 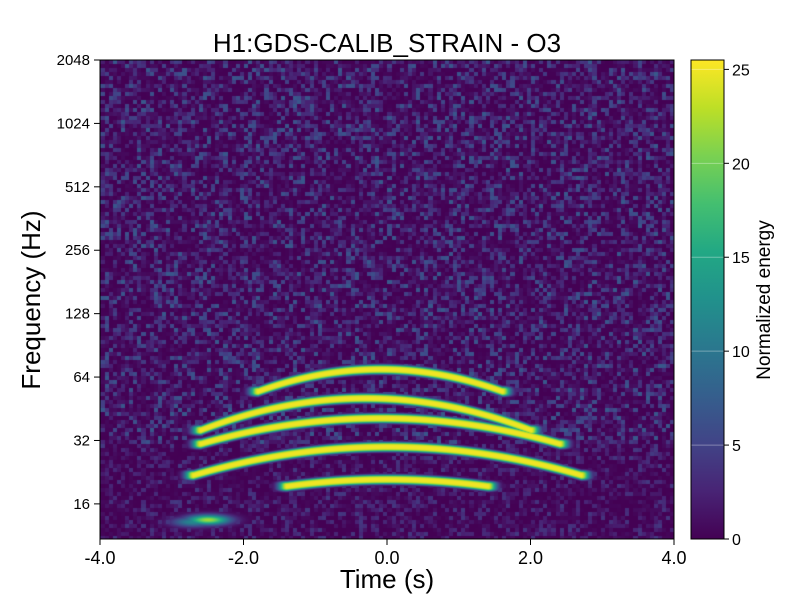 What do you see at coordinates (736, 540) in the screenshot?
I see `colorbar-tick-label: 0` at bounding box center [736, 540].